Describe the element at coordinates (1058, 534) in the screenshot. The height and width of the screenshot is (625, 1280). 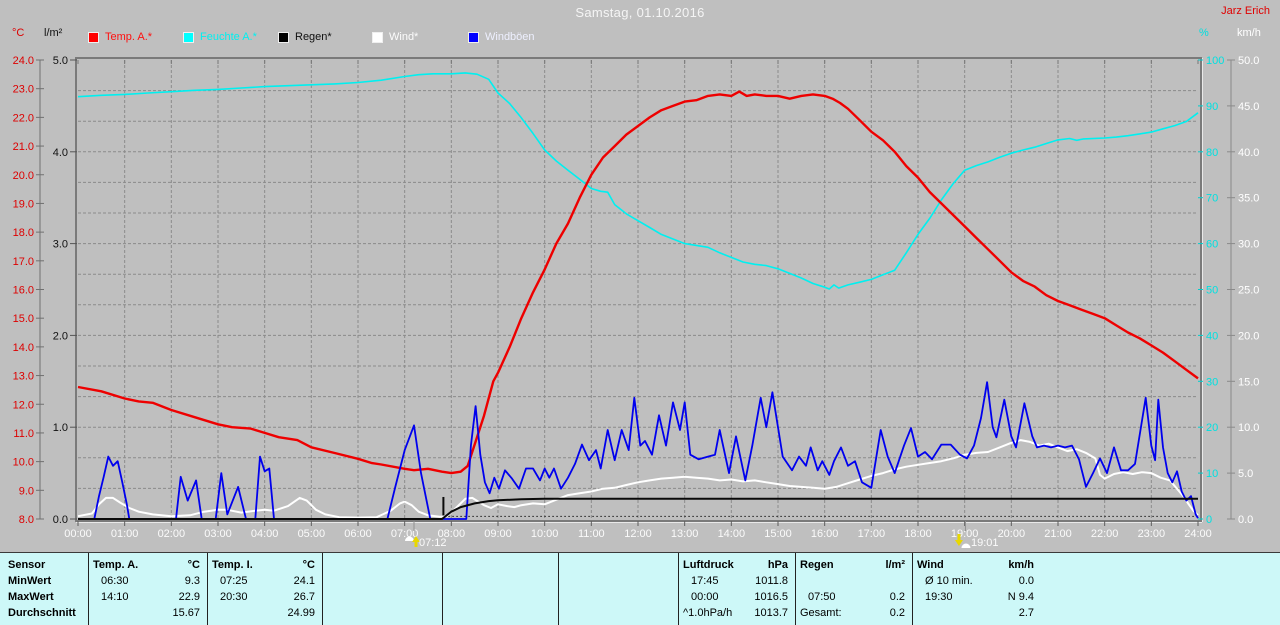
I see `svg-text: 21:00` at that location.